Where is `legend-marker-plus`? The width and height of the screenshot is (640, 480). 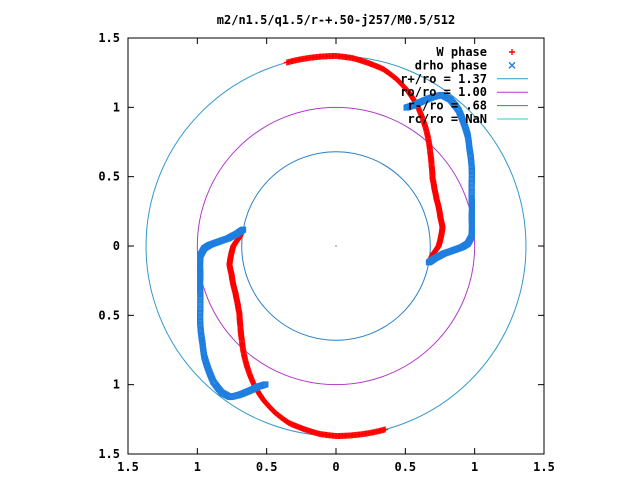
legend-marker-plus is located at coordinates (512, 52).